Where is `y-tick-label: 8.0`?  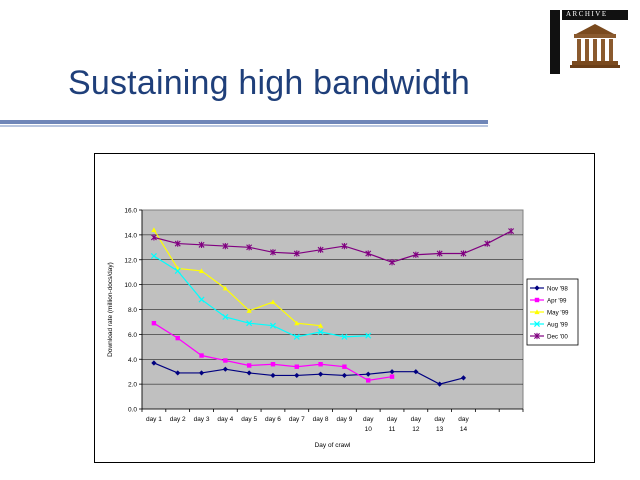
y-tick-label: 8.0 is located at coordinates (132, 310).